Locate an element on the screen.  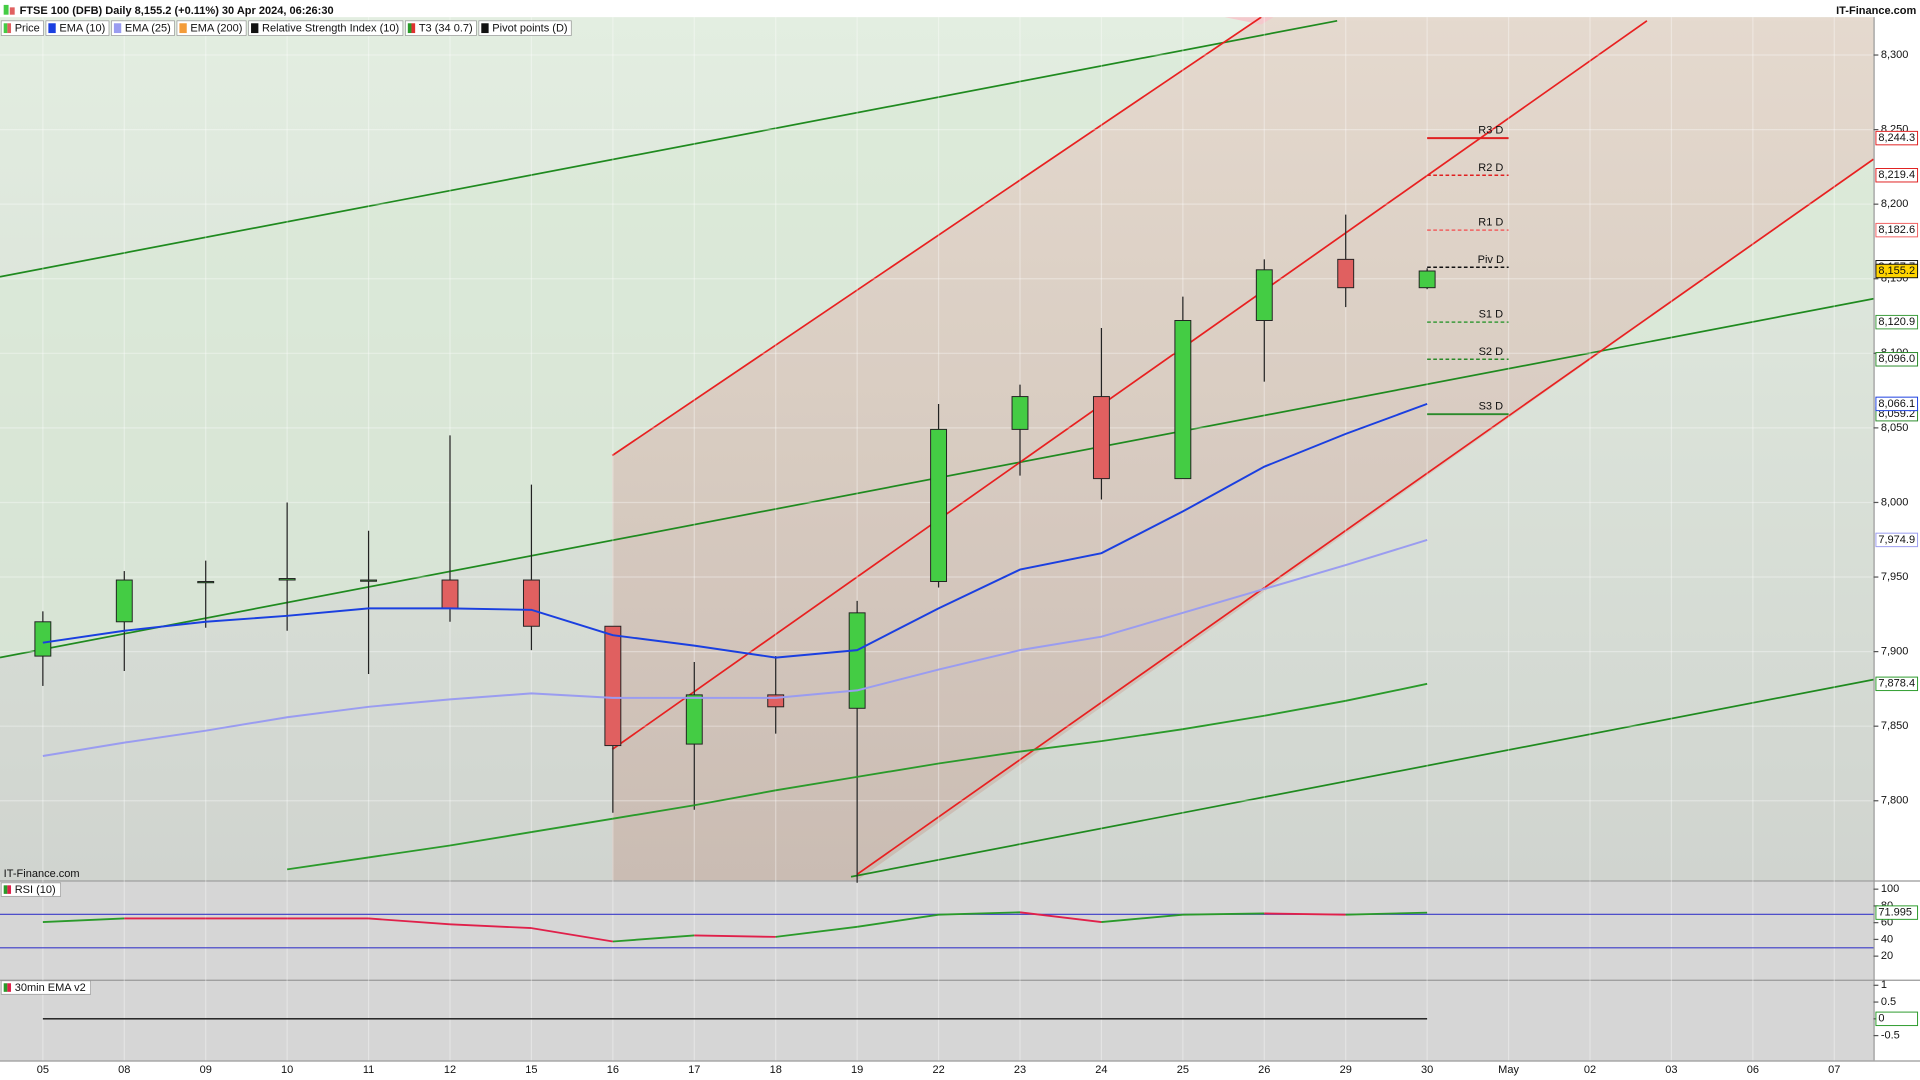
value-box-label: 8,066.1 is located at coordinates (1896, 404).